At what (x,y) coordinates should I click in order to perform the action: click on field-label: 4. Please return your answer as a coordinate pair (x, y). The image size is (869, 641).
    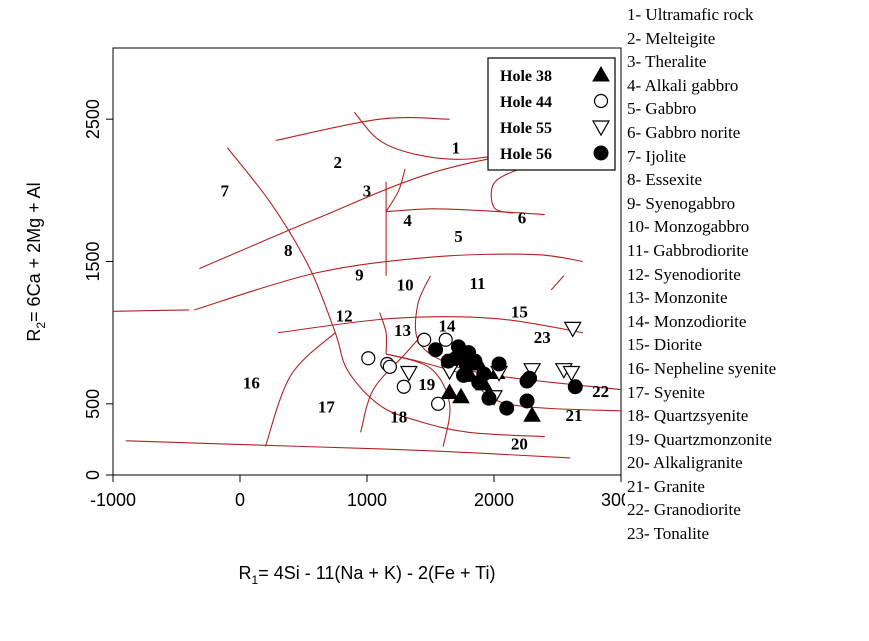
    Looking at the image, I should click on (407, 220).